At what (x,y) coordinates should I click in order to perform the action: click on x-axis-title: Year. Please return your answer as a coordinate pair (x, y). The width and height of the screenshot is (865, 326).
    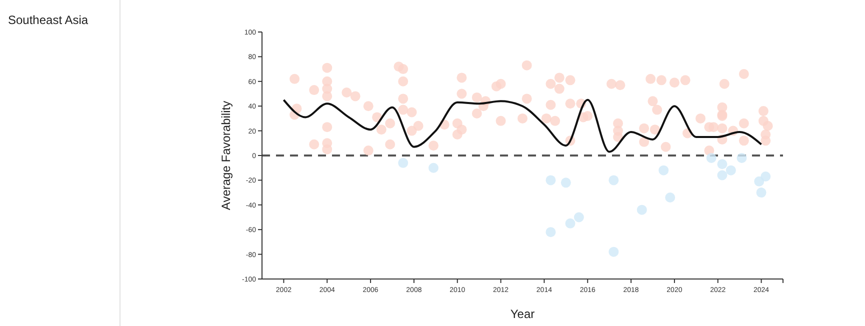
    Looking at the image, I should click on (522, 314).